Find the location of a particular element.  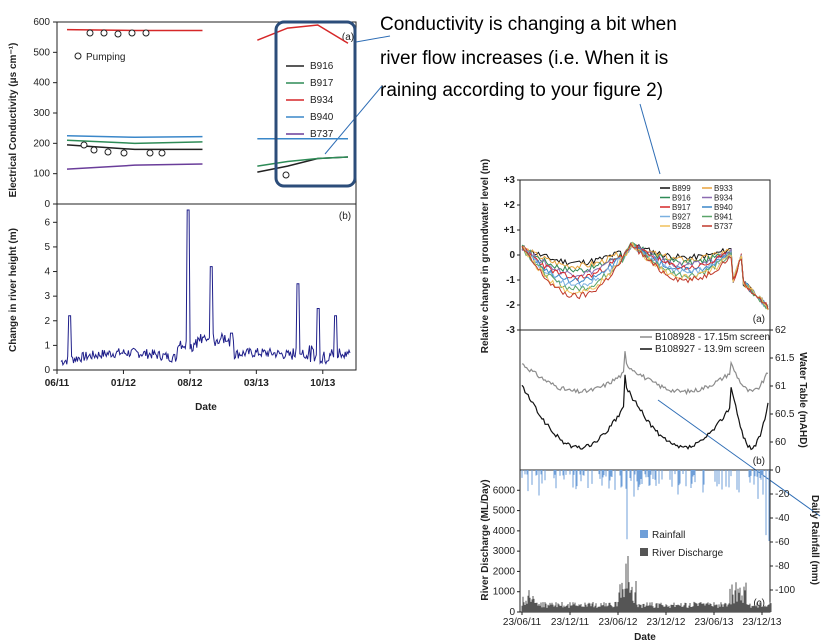

legend-label: B108927 - 13.9m screen is located at coordinates (710, 349).